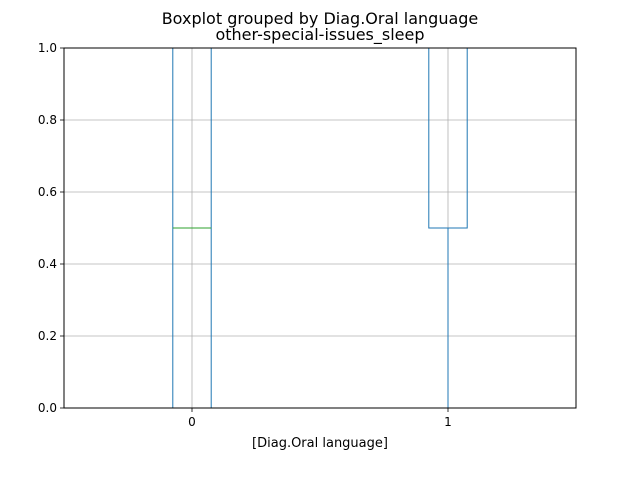  I want to click on y-tick-label: 0.4, so click(47, 264).